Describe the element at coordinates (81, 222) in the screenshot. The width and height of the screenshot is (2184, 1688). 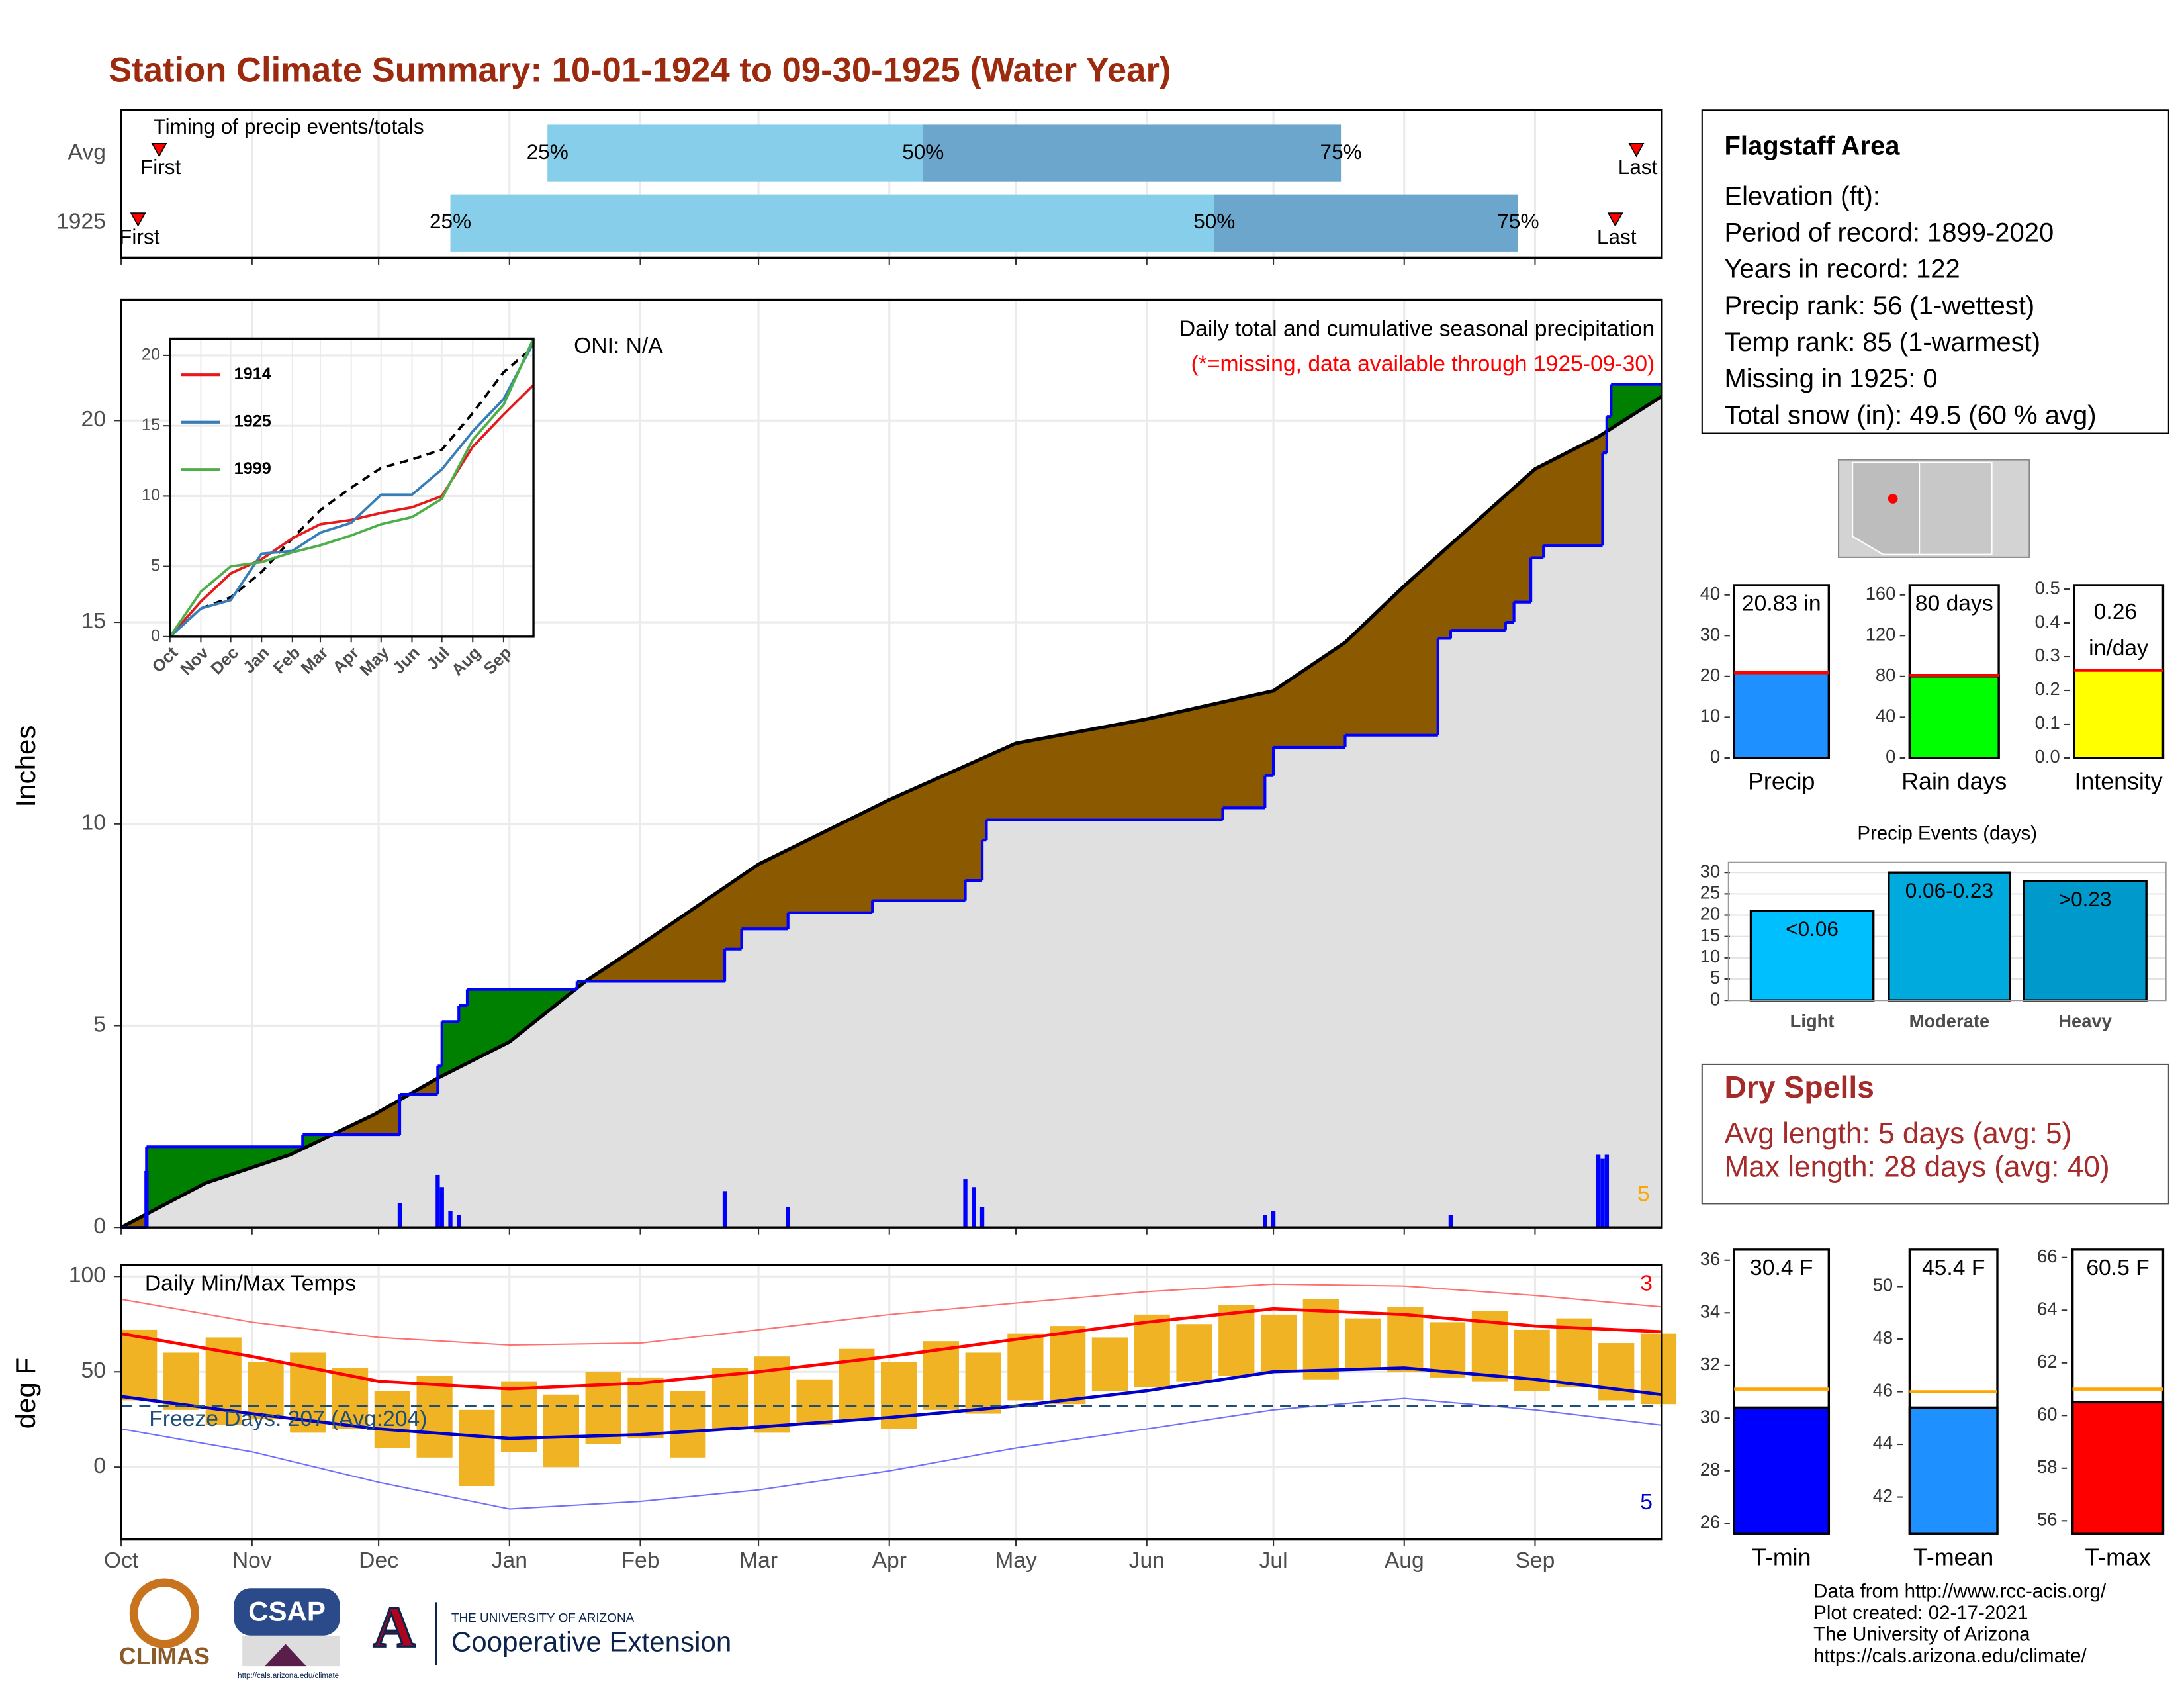
I see `row-label: 1925` at that location.